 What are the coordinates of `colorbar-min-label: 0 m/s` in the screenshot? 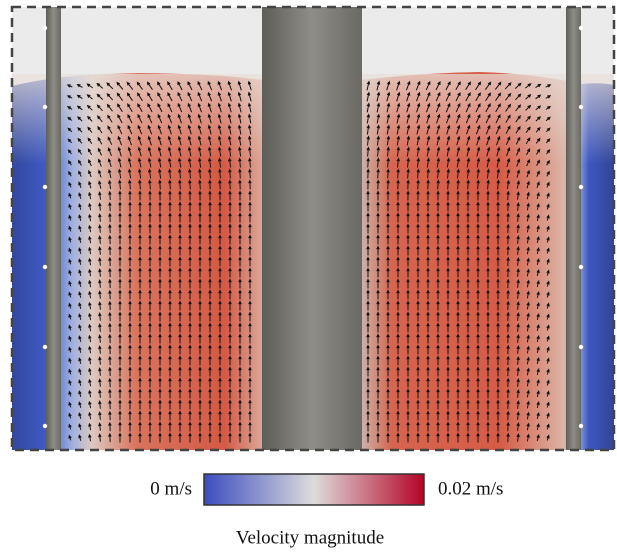 It's located at (171, 488).